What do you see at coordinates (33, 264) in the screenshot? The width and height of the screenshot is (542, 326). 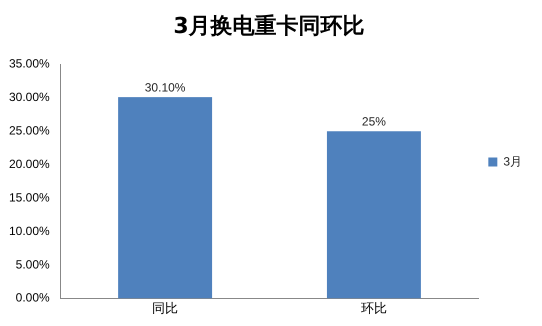 I see `y-tick-label: 5.00%` at bounding box center [33, 264].